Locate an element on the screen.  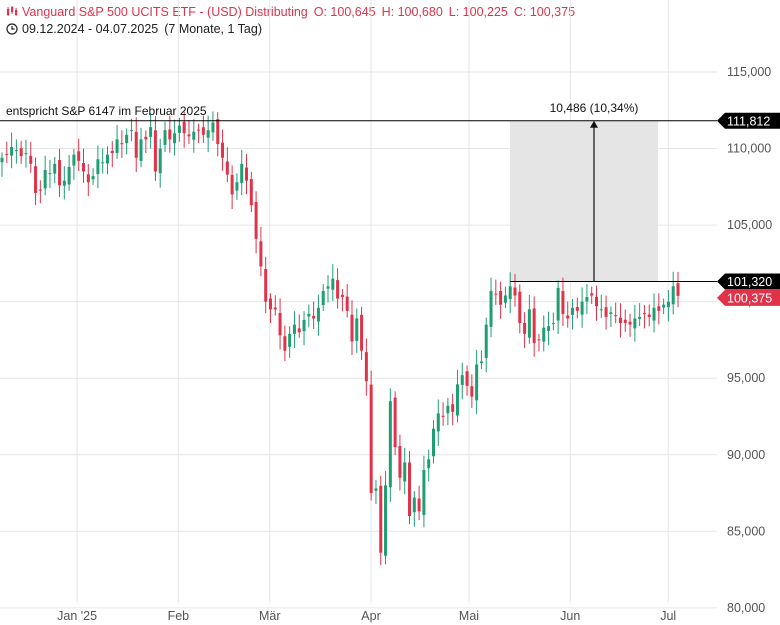
y-tick-label: 105,000 is located at coordinates (749, 225).